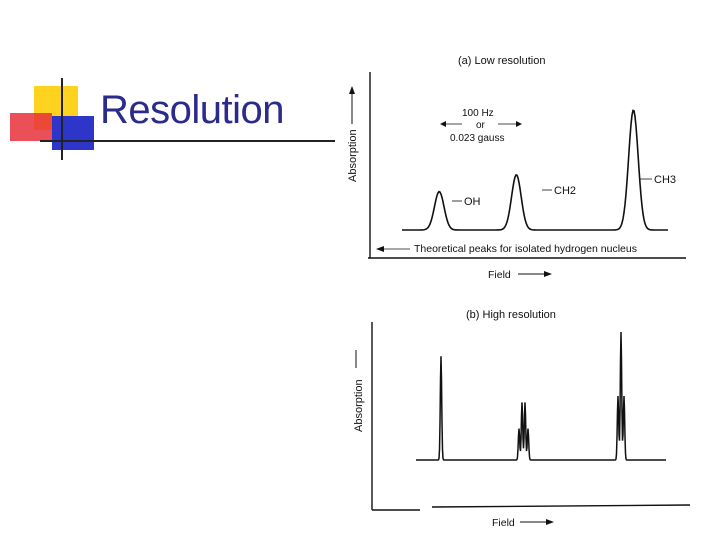 This screenshot has height=540, width=720. Describe the element at coordinates (380, 249) in the screenshot. I see `theoretical-arrowhead` at that location.